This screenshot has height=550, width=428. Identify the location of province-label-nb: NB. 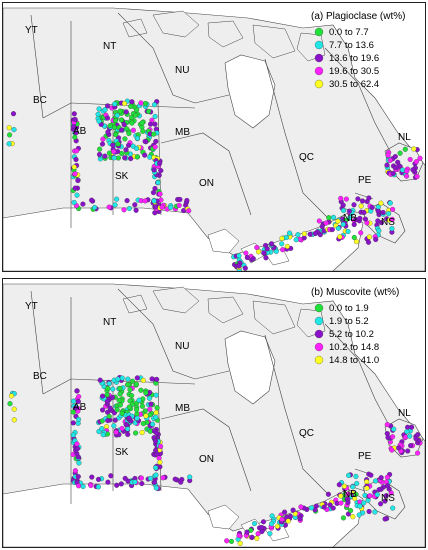
(350, 494).